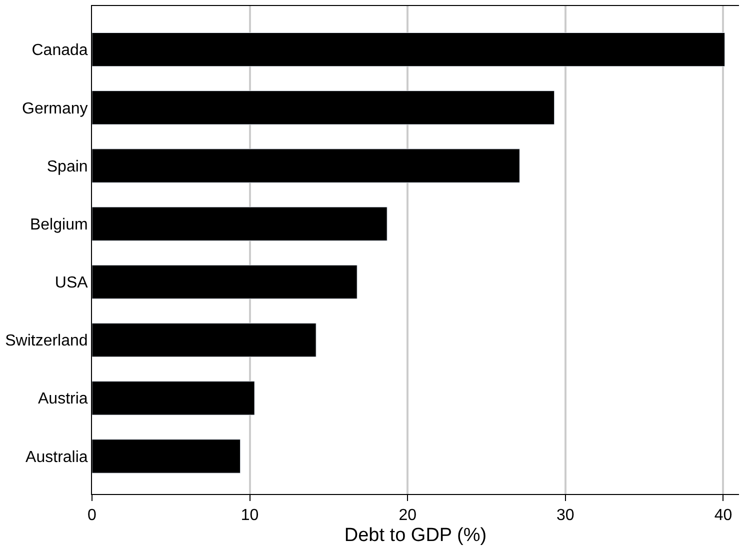 Image resolution: width=751 pixels, height=547 pixels. Describe the element at coordinates (59, 225) in the screenshot. I see `y-tick-label: Belgium` at that location.